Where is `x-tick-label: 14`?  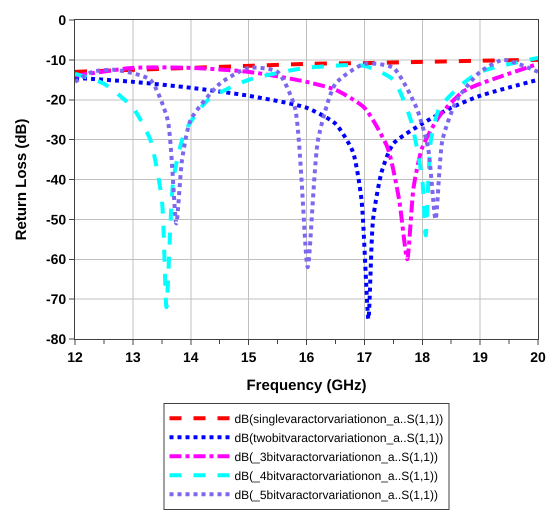
x-tick-label: 14 is located at coordinates (190, 356).